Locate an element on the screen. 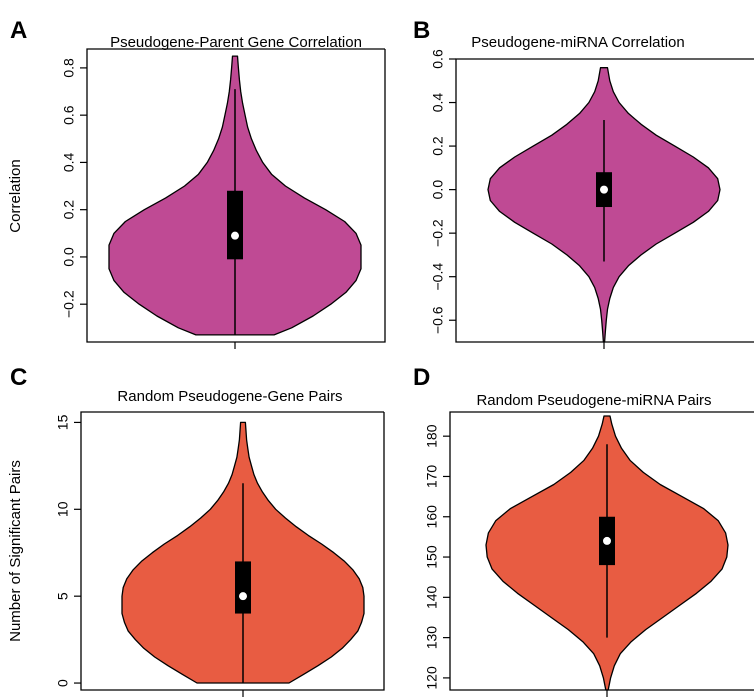 The height and width of the screenshot is (699, 755). y-tick-label: 120 is located at coordinates (432, 678).